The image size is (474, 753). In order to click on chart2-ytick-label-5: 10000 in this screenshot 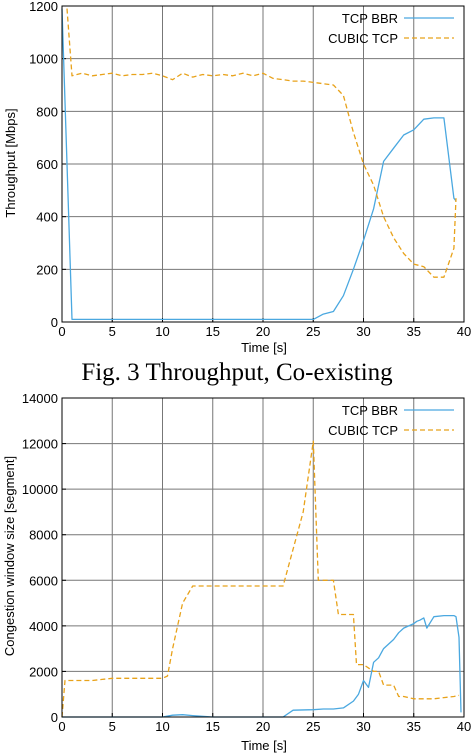, I will do `click(40, 489)`.